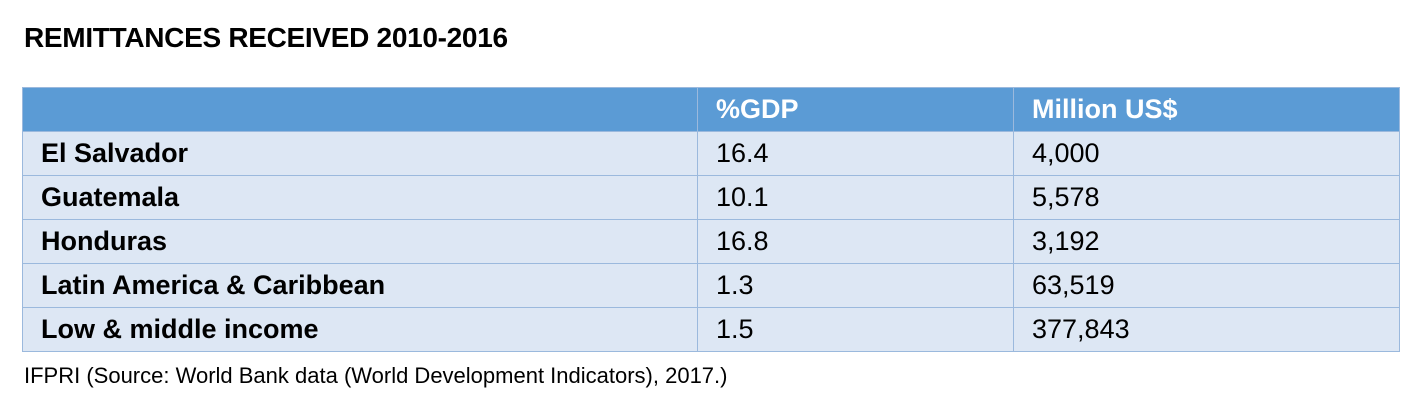 The image size is (1426, 404). I want to click on cell-million-usd: 3,192, so click(1206, 241).